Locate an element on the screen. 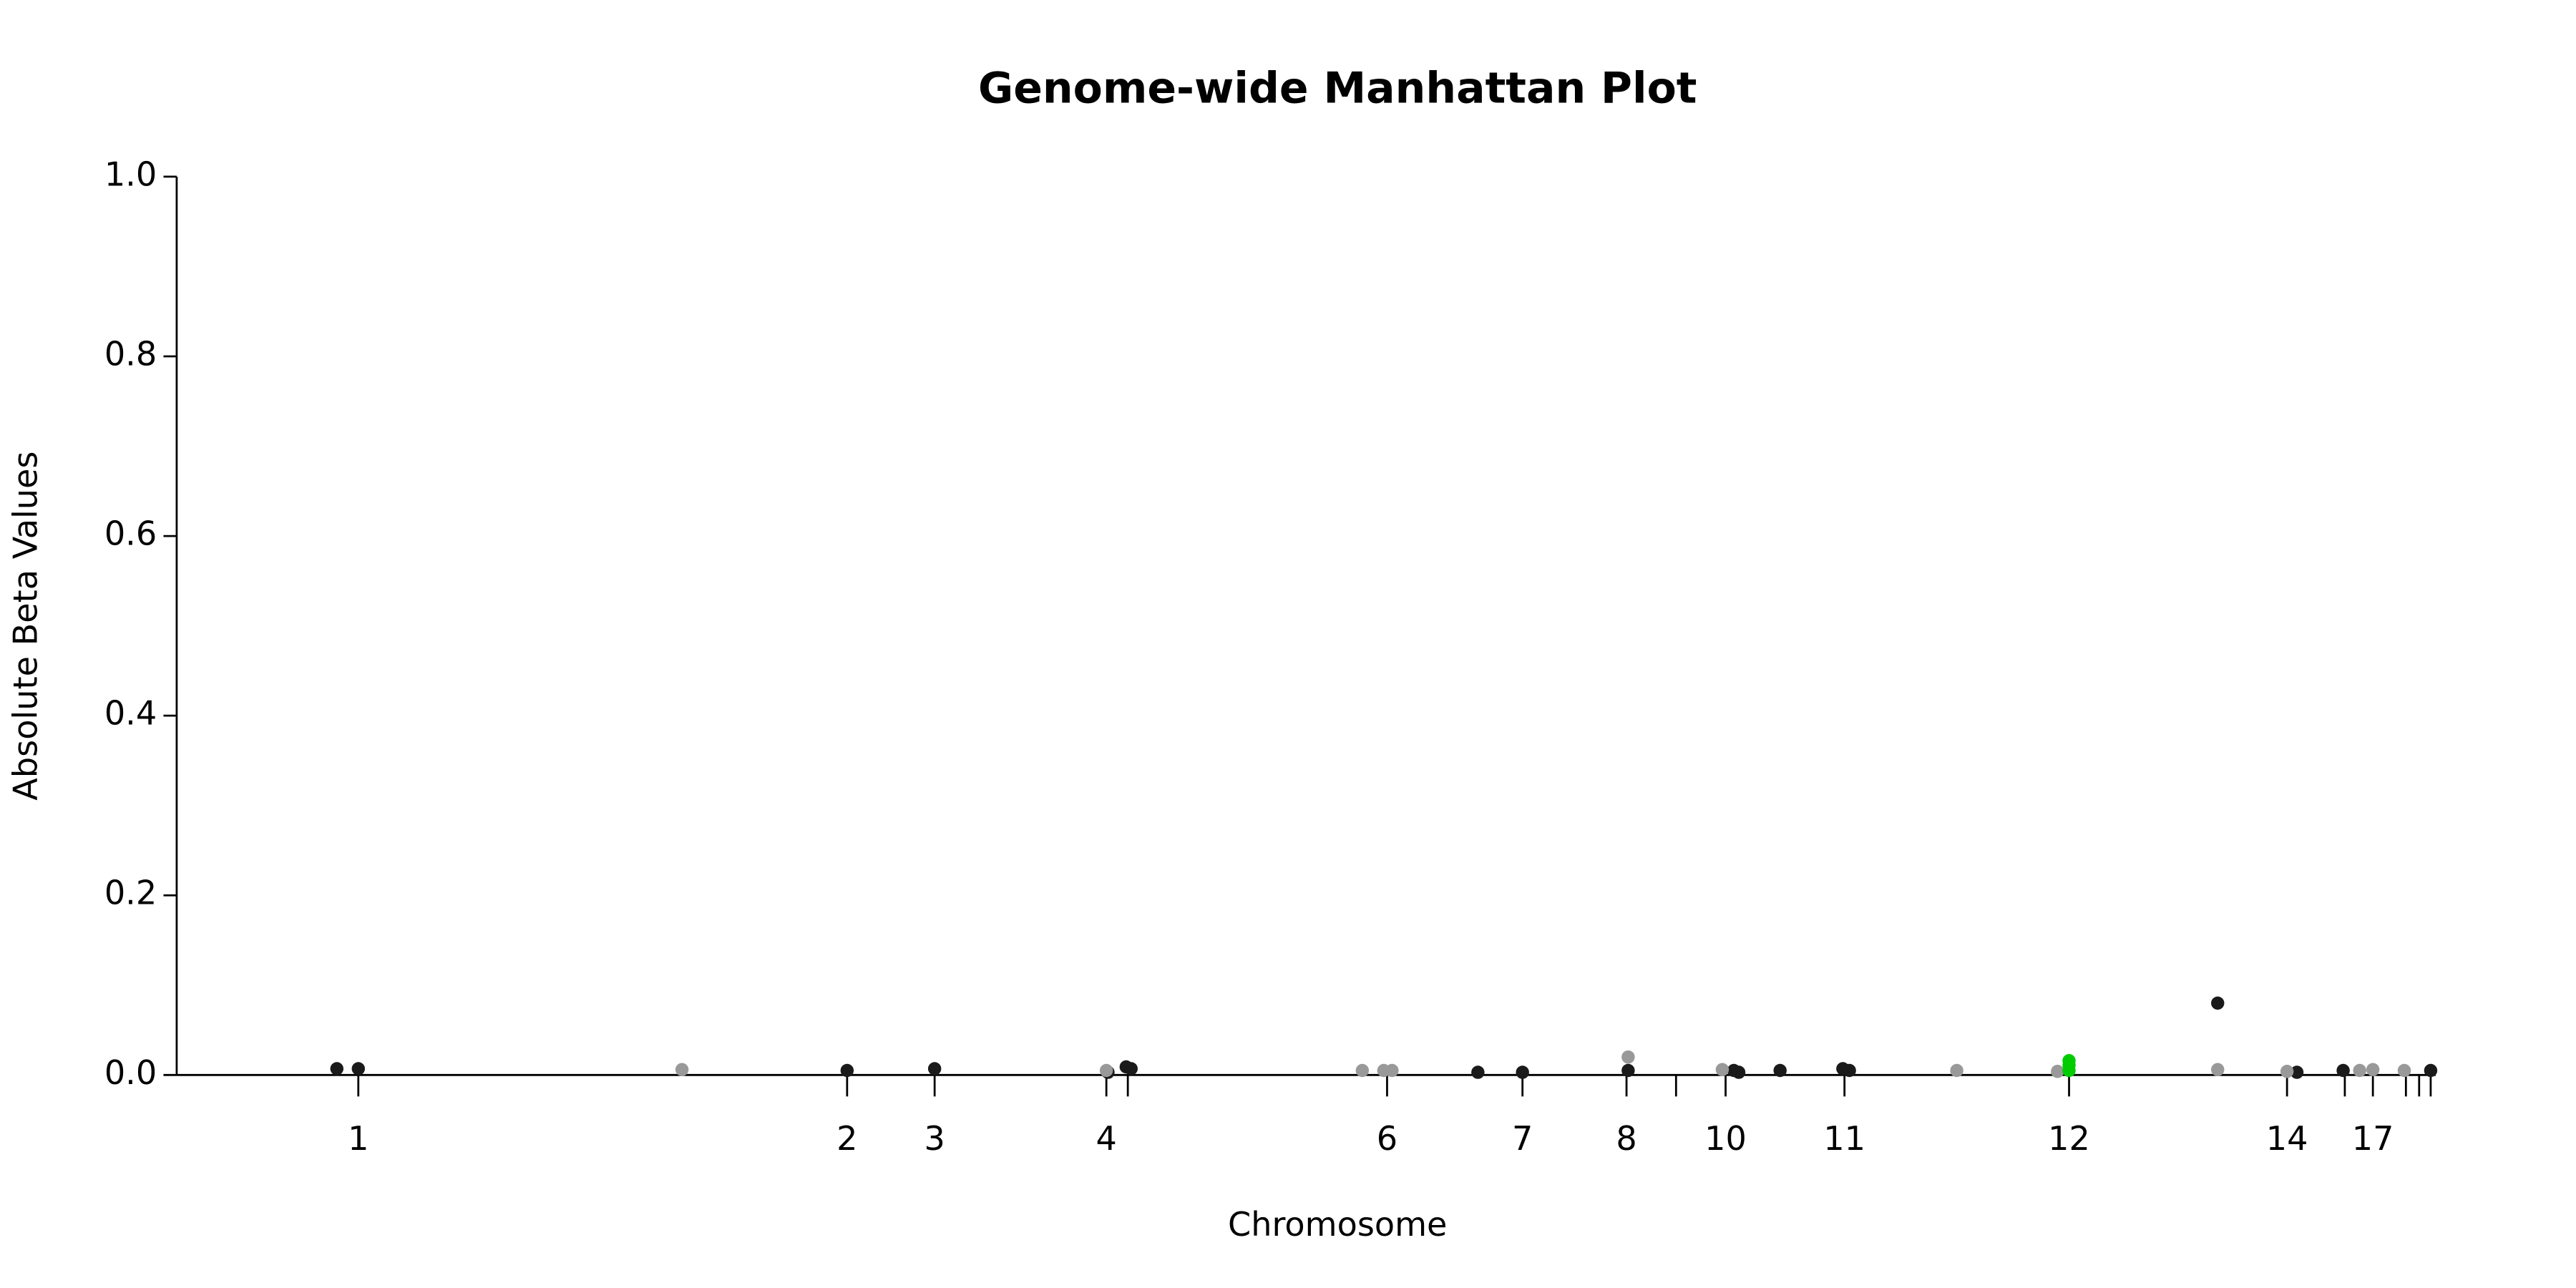 This screenshot has height=1288, width=2576. y-tick-label: 1.0 is located at coordinates (130, 174).